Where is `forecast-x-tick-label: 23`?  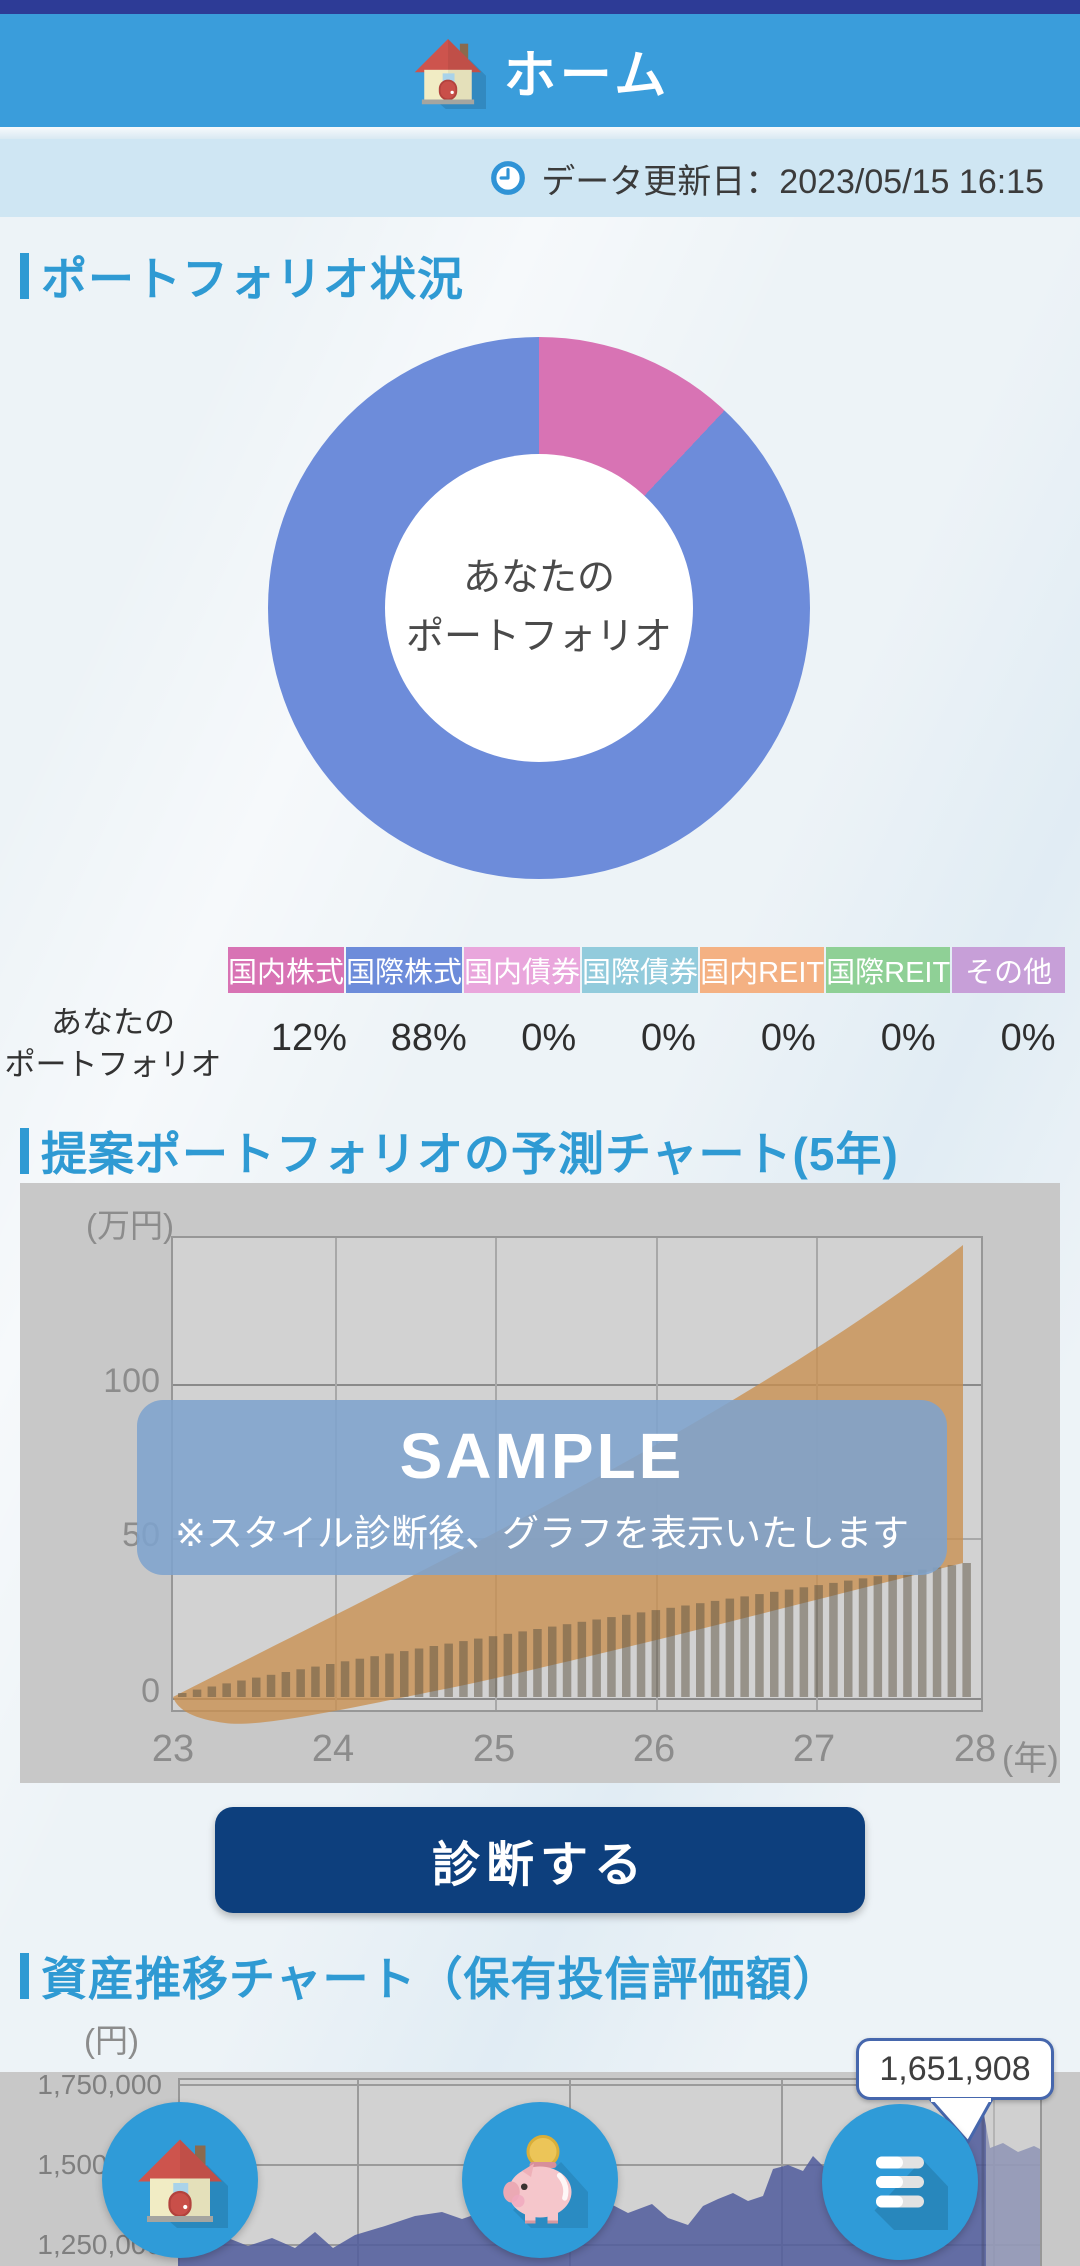
forecast-x-tick-label: 23 is located at coordinates (173, 1749).